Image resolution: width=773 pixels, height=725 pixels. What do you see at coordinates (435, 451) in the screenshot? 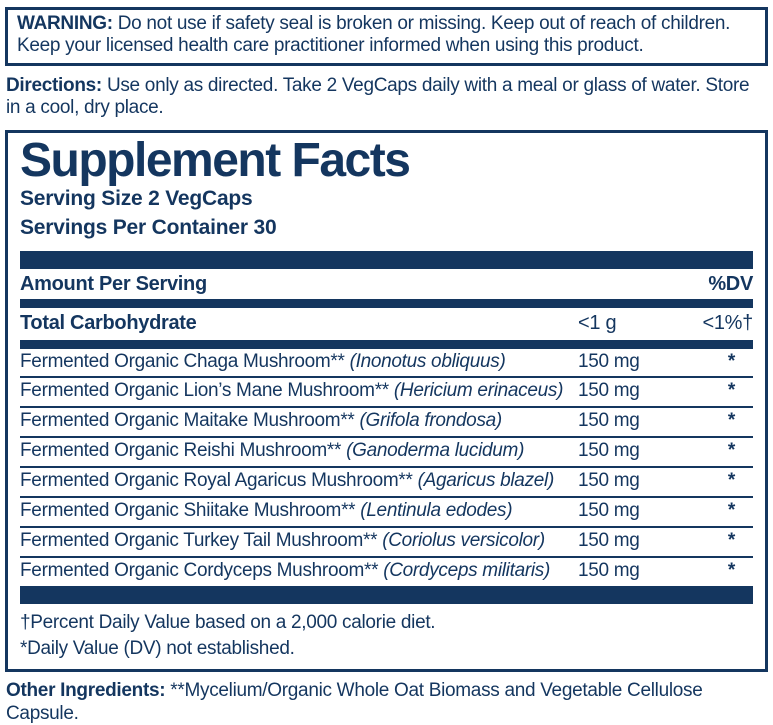
I see `ingredient-latin-name: (Ganoderma lucidum)` at bounding box center [435, 451].